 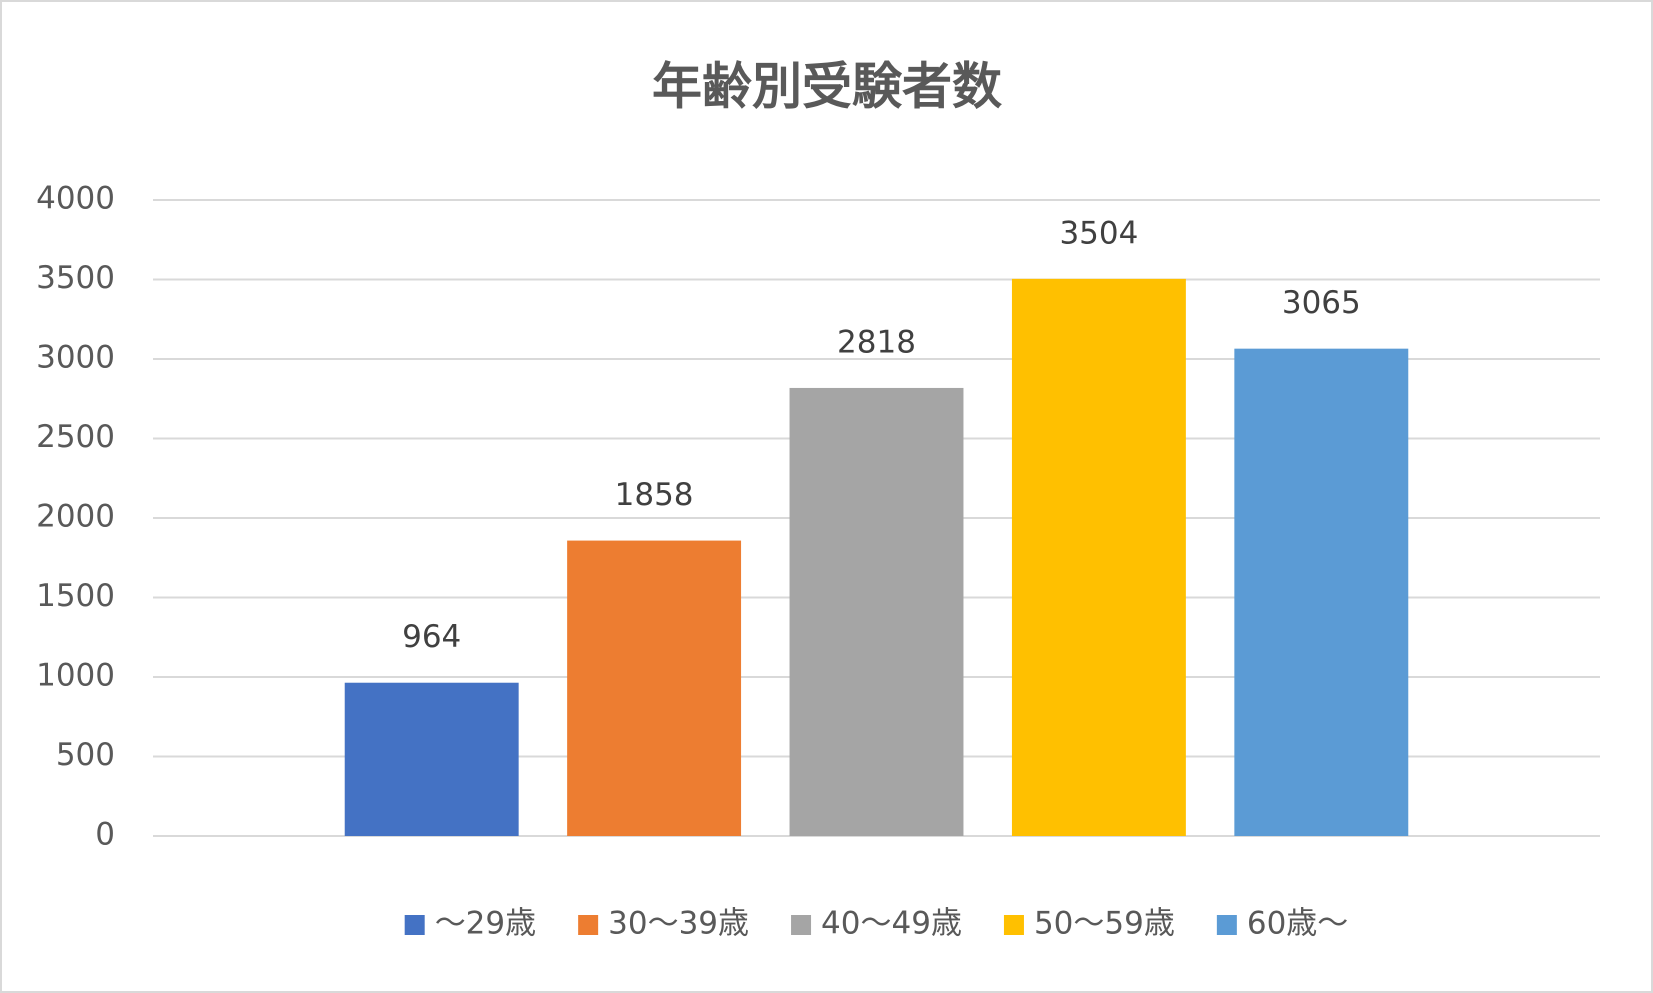 What do you see at coordinates (75, 676) in the screenshot?
I see `y-tick-label: 1000` at bounding box center [75, 676].